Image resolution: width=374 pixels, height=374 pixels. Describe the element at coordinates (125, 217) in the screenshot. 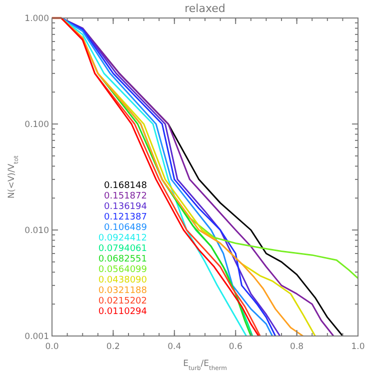

I see `text: 0.121387` at that location.